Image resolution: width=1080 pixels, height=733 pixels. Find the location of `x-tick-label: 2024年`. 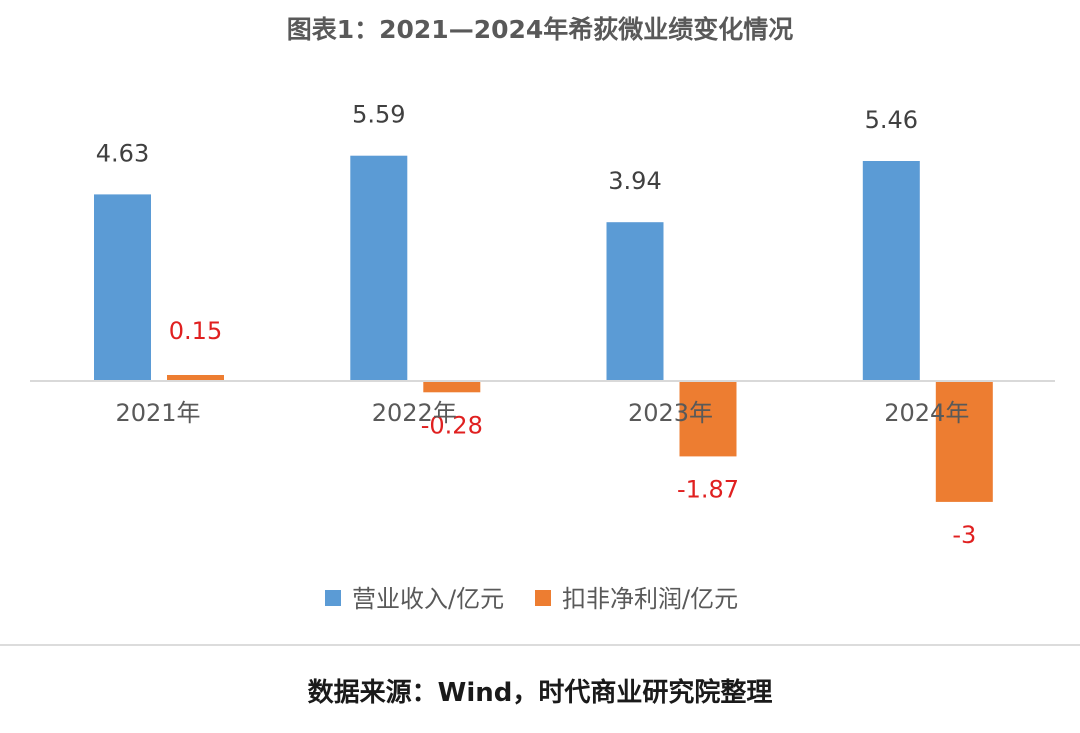

x-tick-label: 2024年 is located at coordinates (926, 413).